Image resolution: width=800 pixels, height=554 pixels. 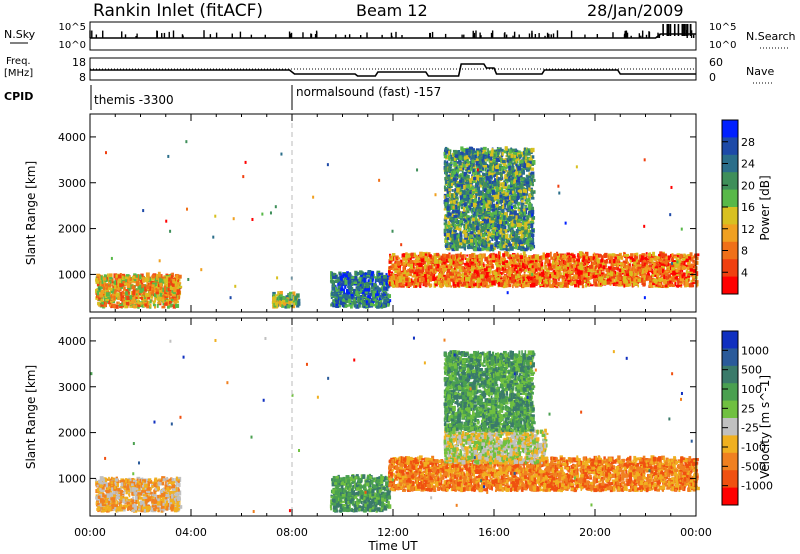 I want to click on nsky-tick-bottom: 10^0, so click(x=72, y=45).